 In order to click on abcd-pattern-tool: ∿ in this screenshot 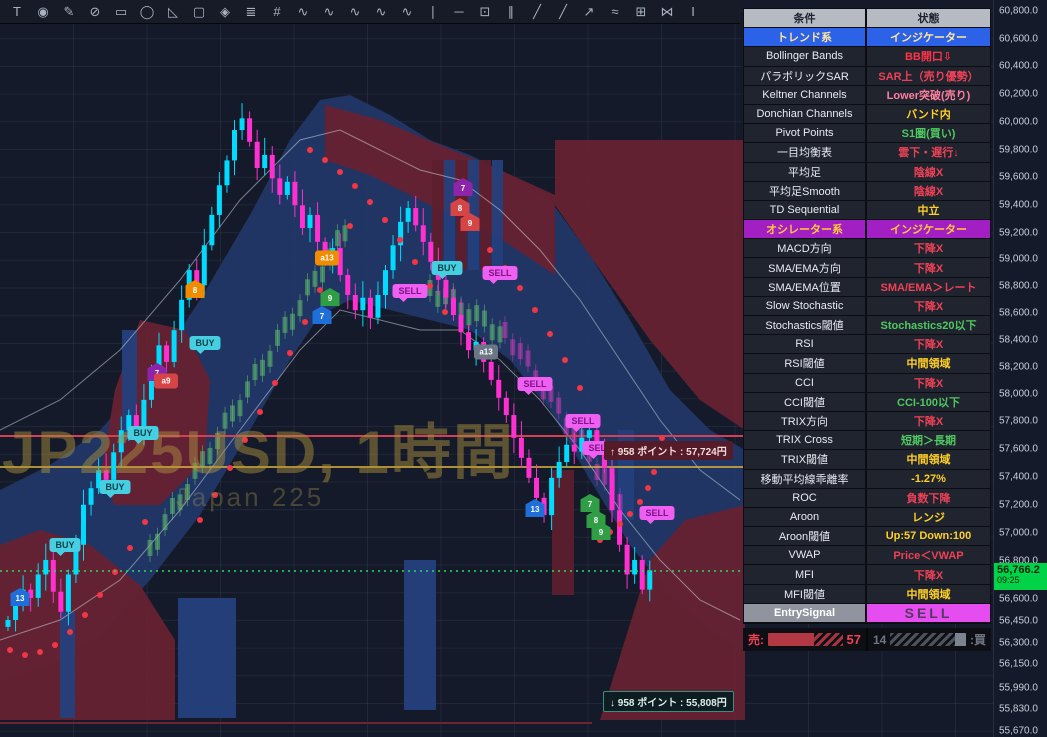, I will do `click(355, 11)`.